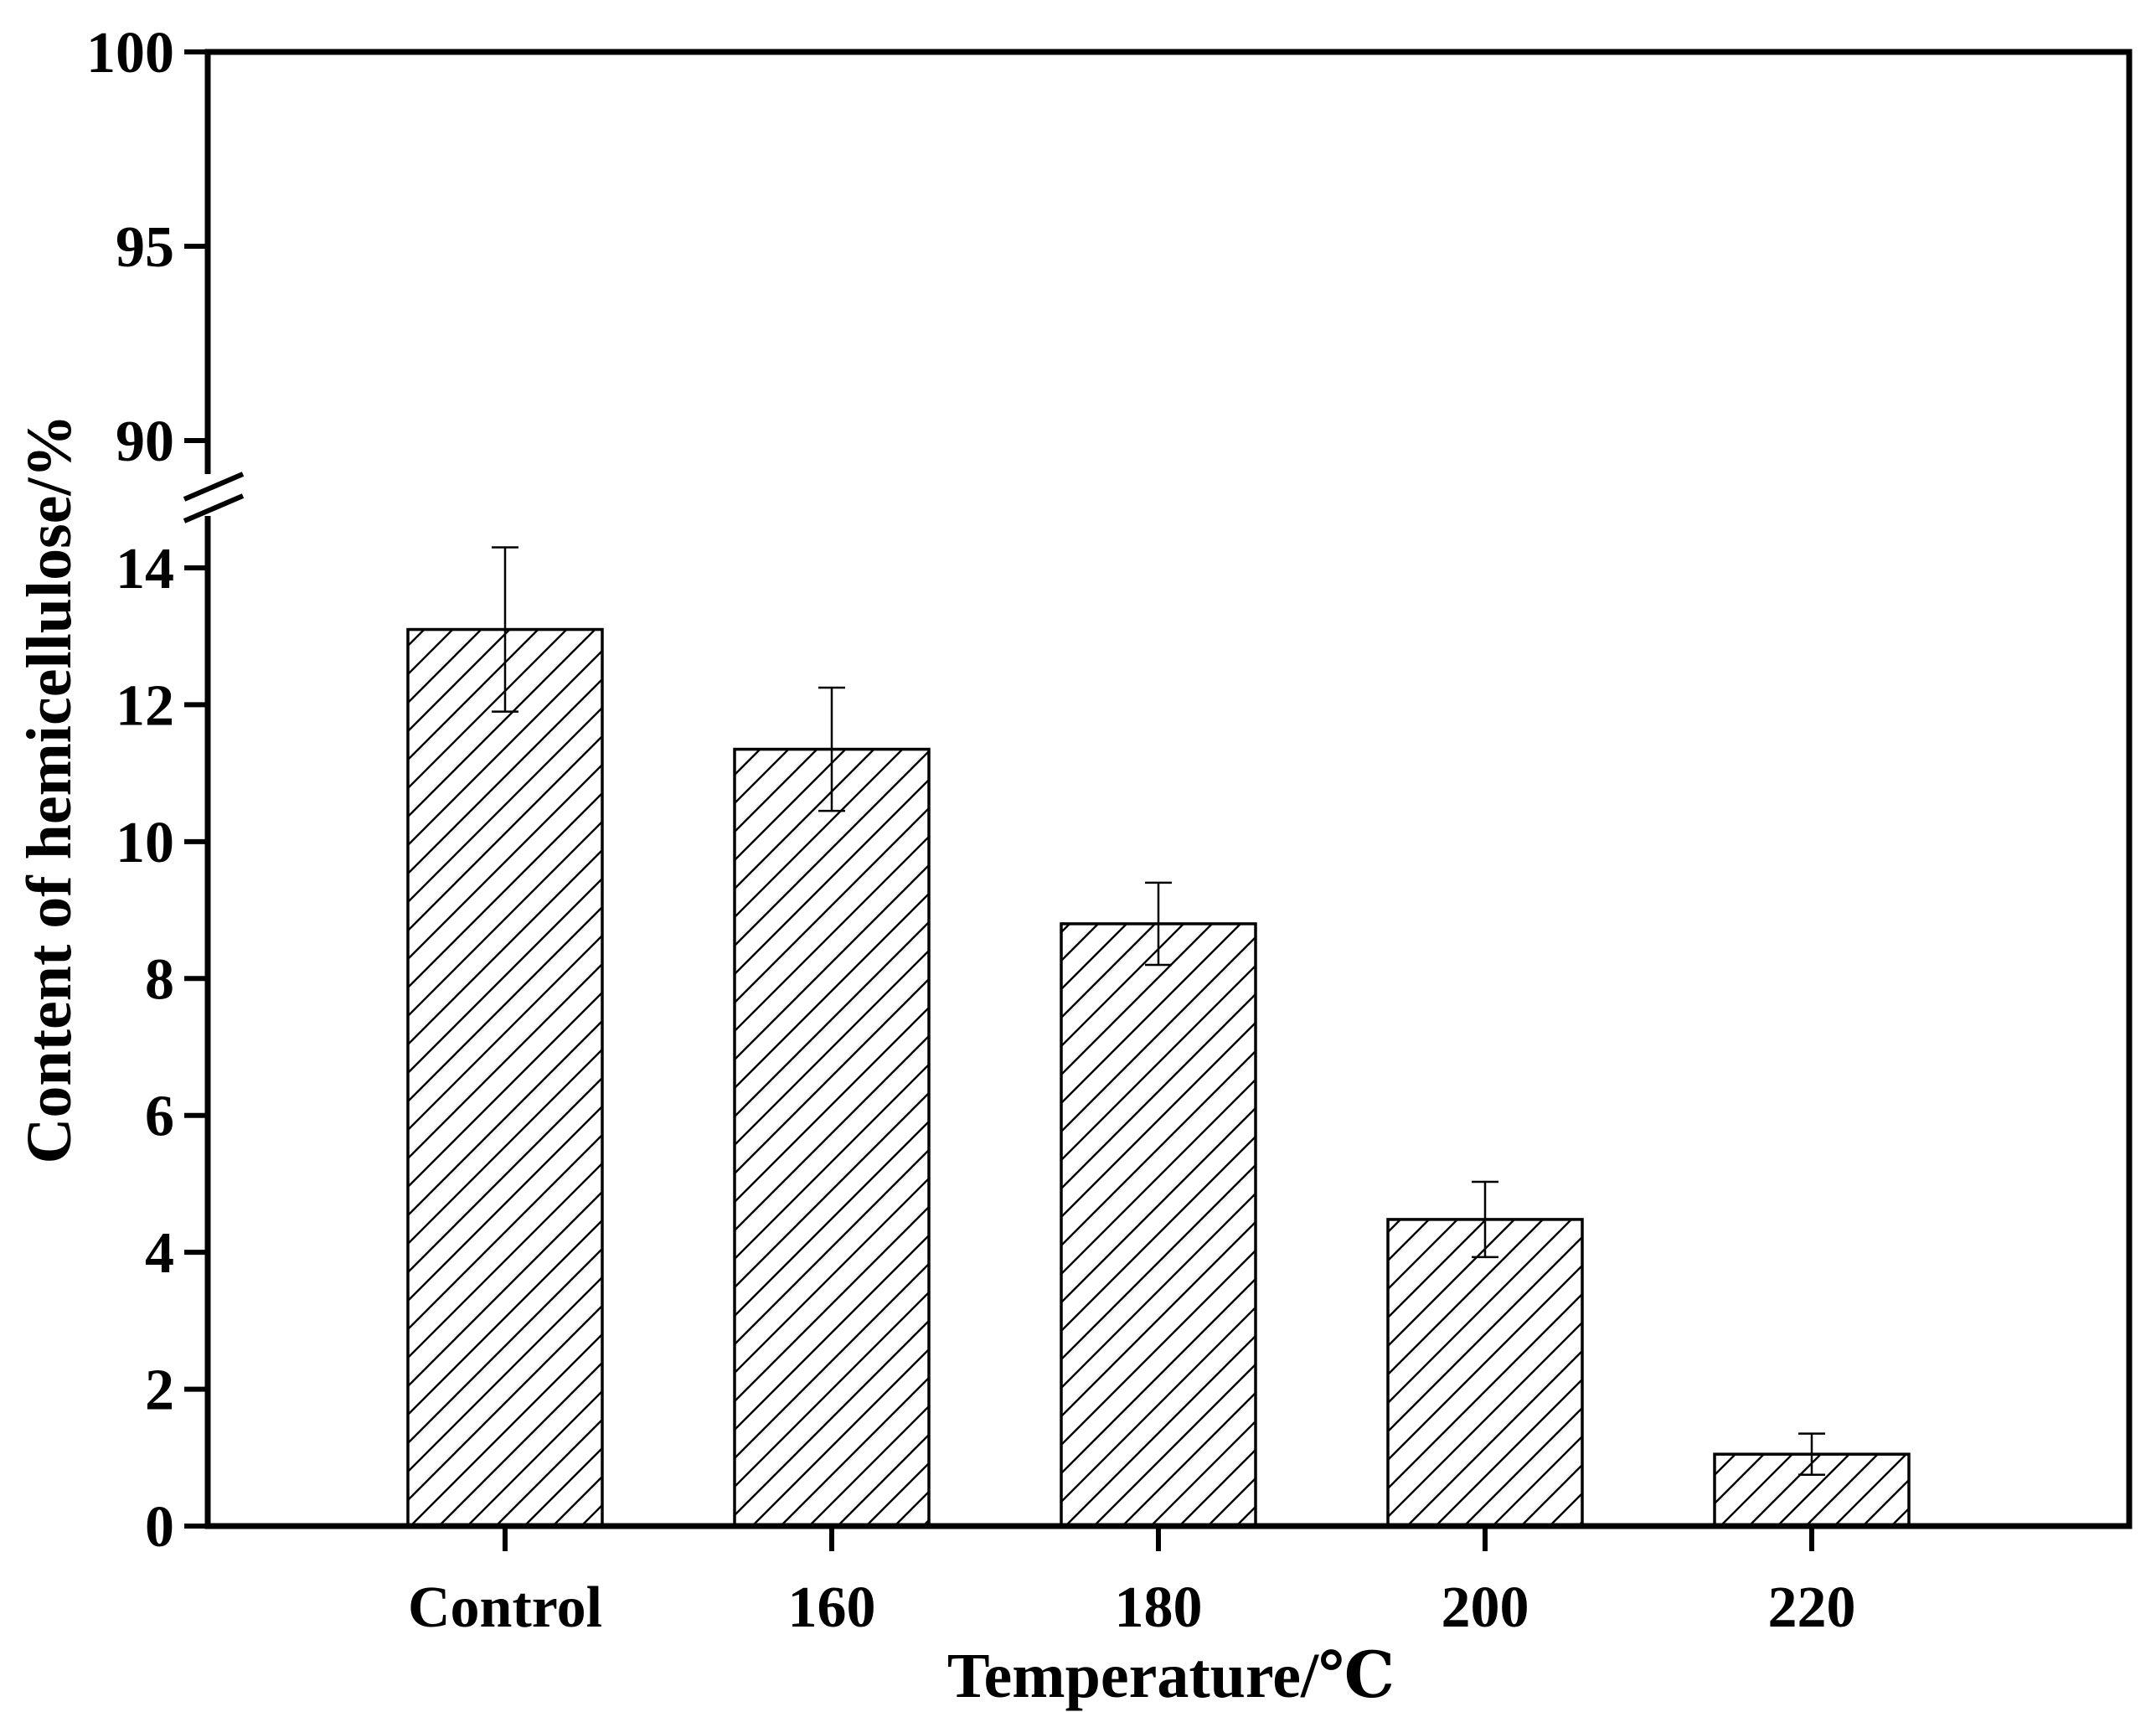 This screenshot has width=2156, height=1712. Describe the element at coordinates (1159, 1607) in the screenshot. I see `svg-text: 180` at that location.